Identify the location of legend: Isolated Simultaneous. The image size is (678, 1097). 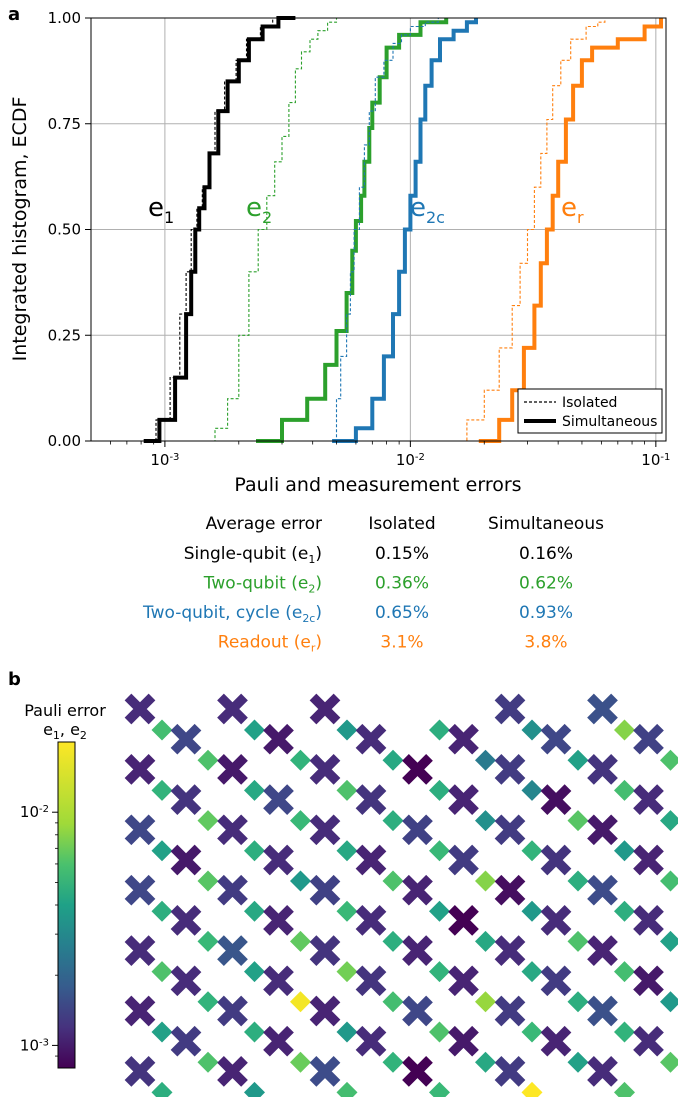
(590, 411).